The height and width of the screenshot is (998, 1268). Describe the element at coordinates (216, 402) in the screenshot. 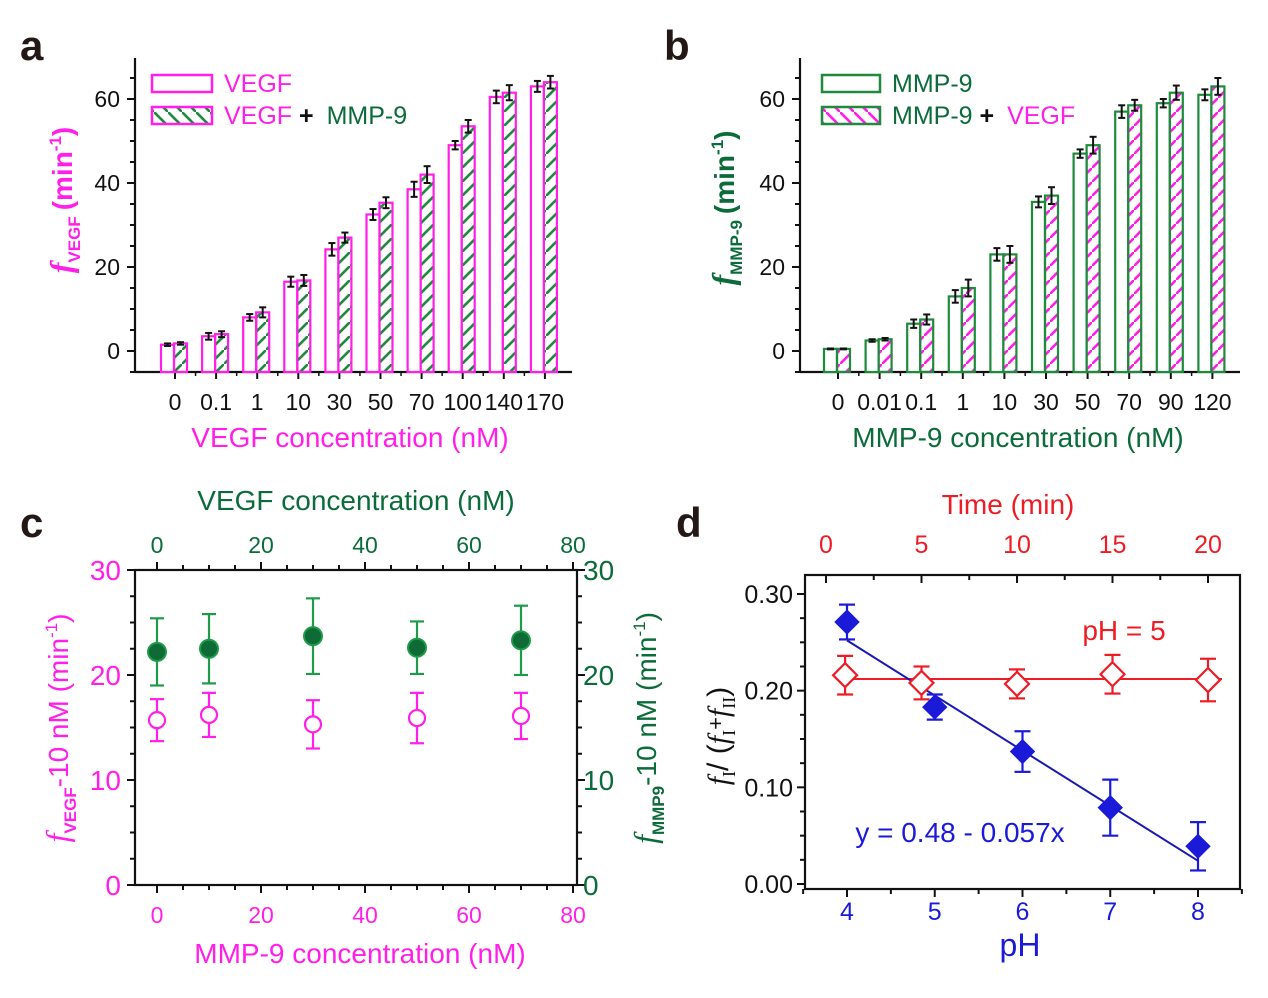

I see `x-tick-label: 0.1` at that location.